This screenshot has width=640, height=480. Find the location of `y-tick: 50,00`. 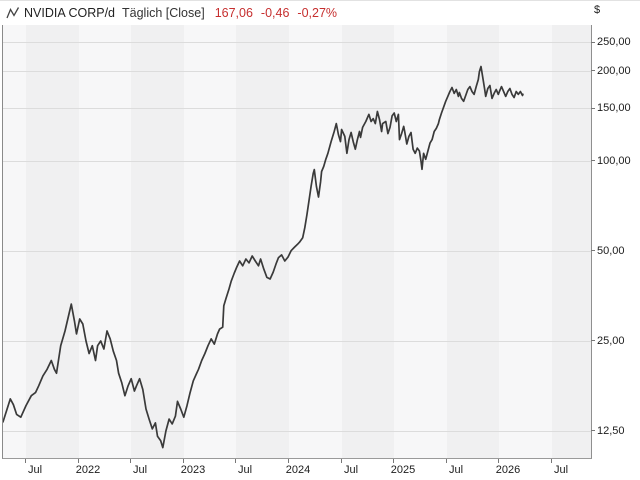

y-tick: 50,00 is located at coordinates (608, 251).